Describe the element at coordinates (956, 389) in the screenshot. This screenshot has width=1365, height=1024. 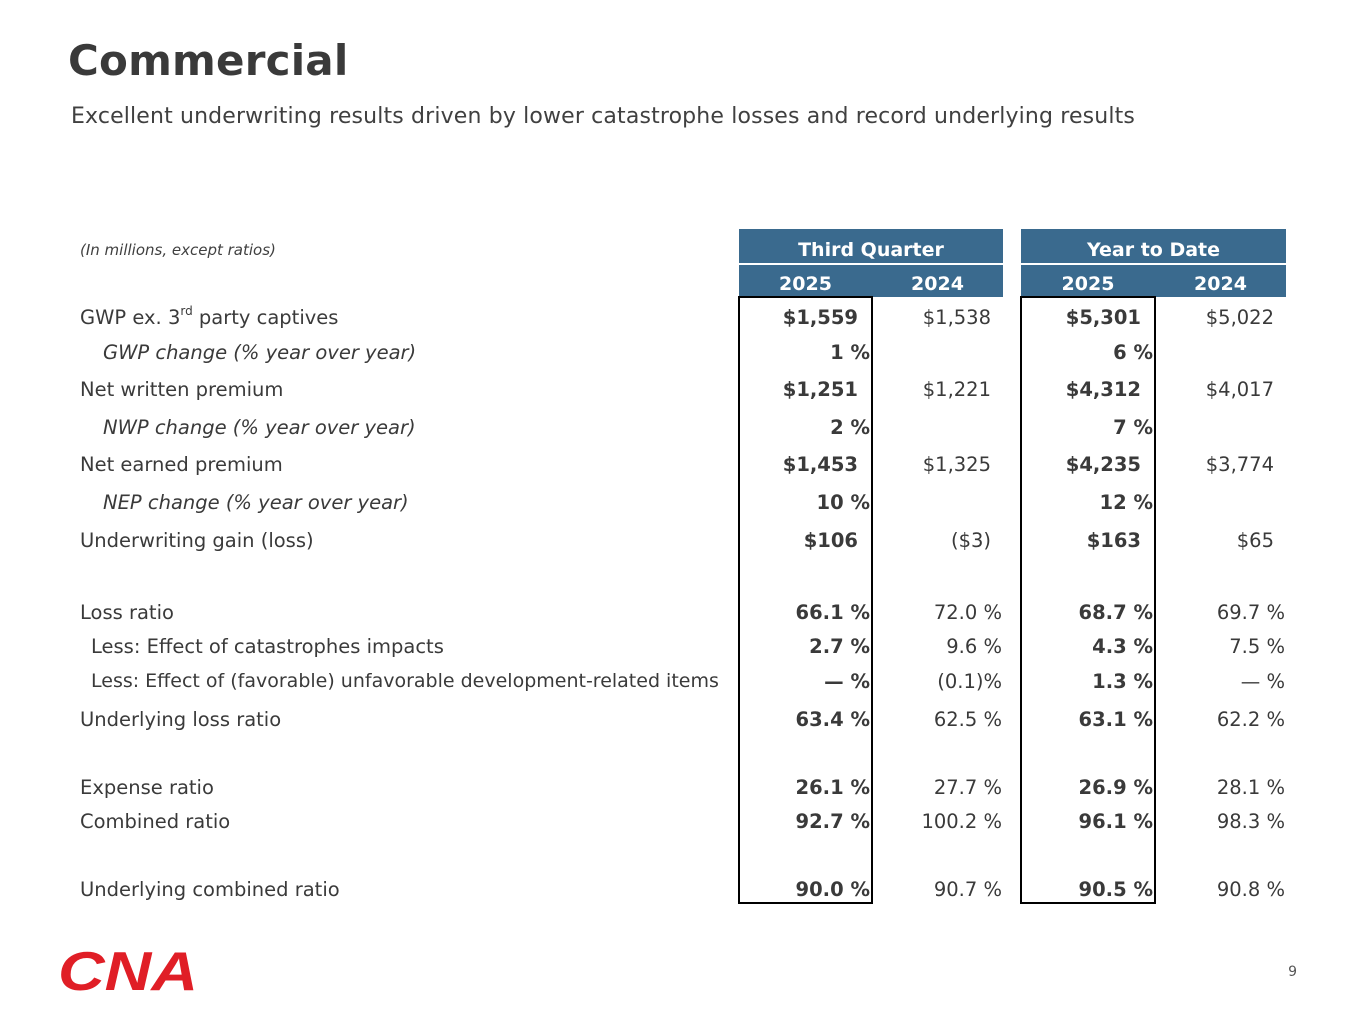
I see `nwp-q24: $1,221` at that location.